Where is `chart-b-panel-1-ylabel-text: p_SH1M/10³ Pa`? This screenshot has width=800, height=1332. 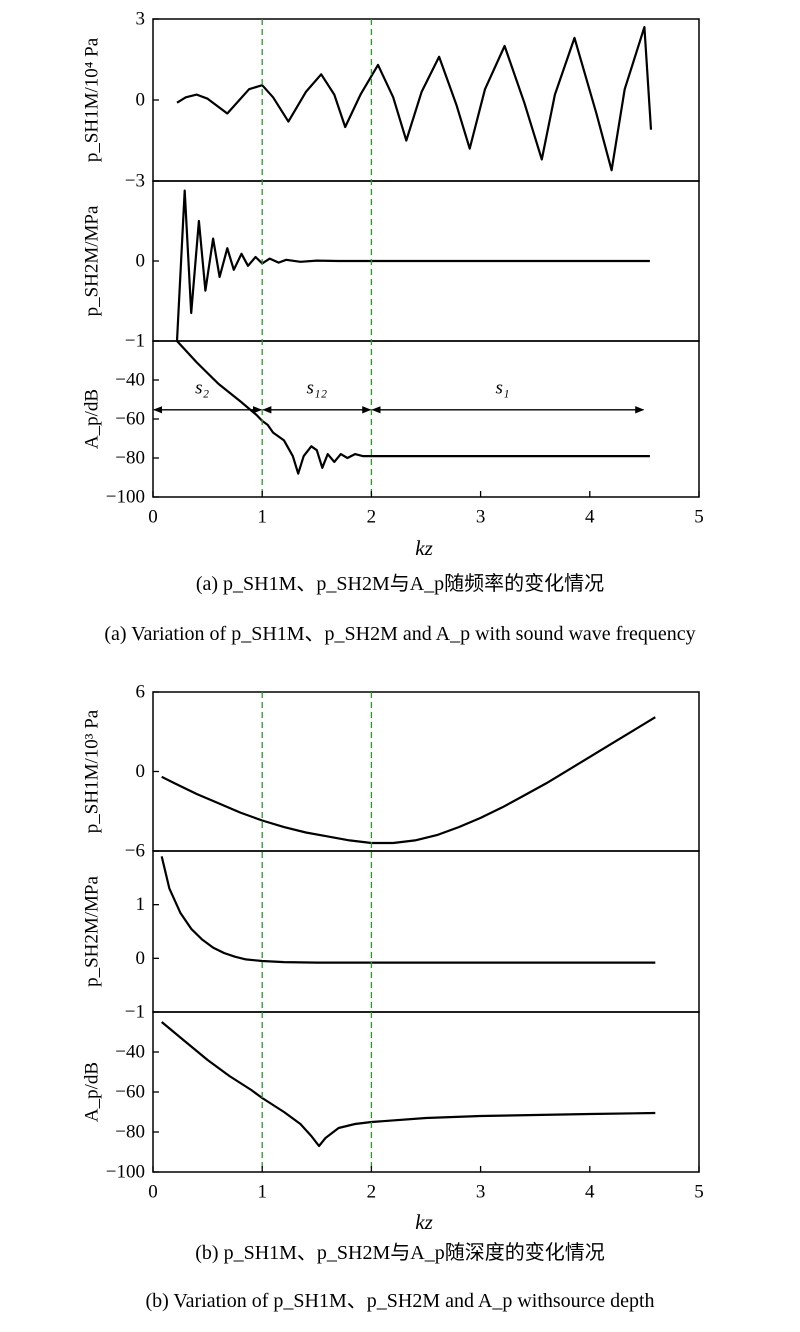
chart-b-panel-1-ylabel-text: p_SH1M/10³ Pa is located at coordinates (92, 771).